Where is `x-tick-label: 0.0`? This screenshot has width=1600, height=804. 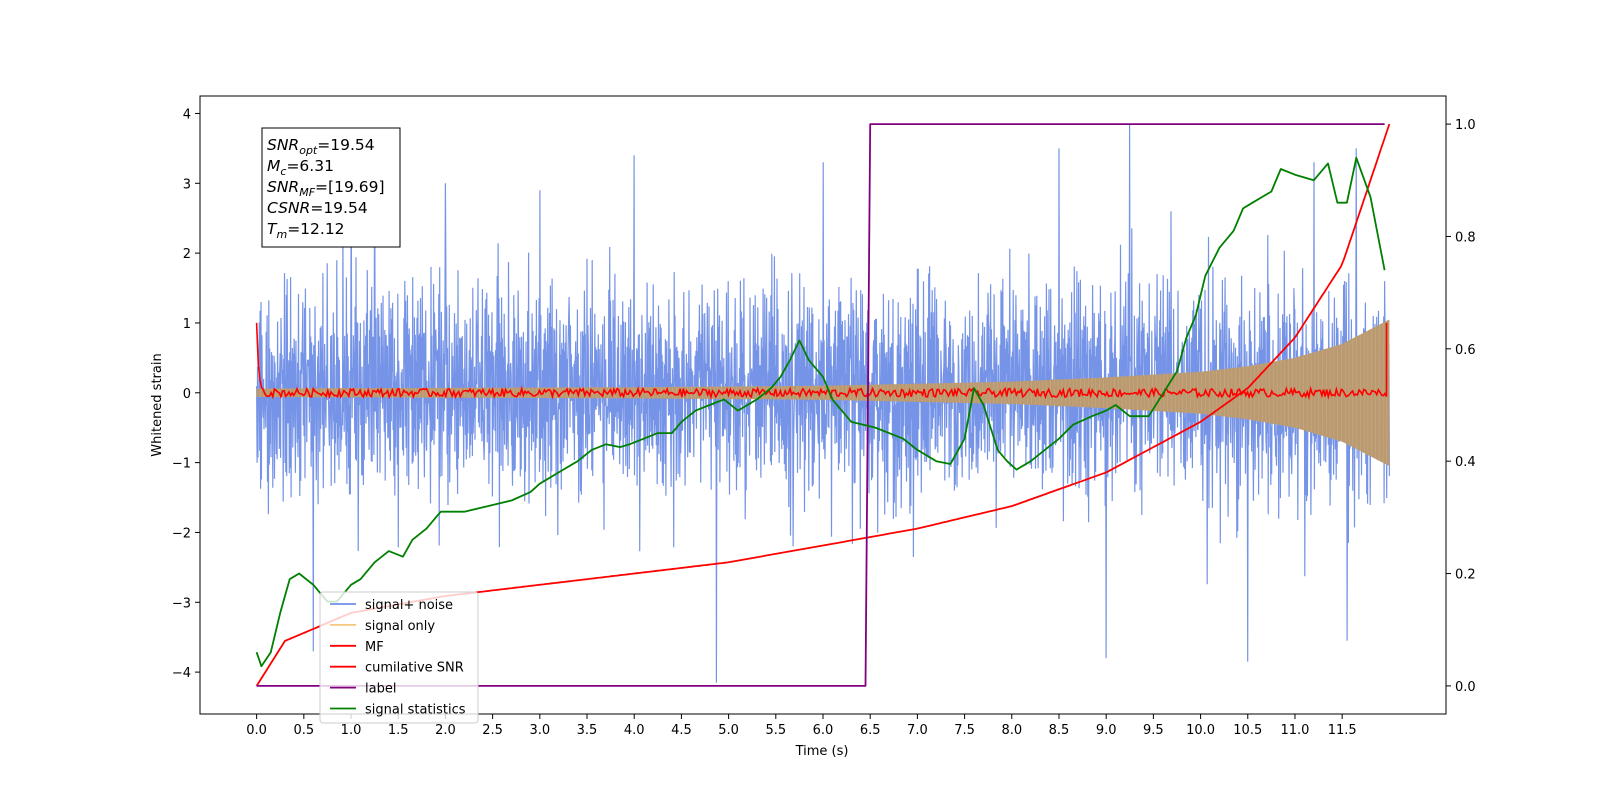
x-tick-label: 0.0 is located at coordinates (256, 730).